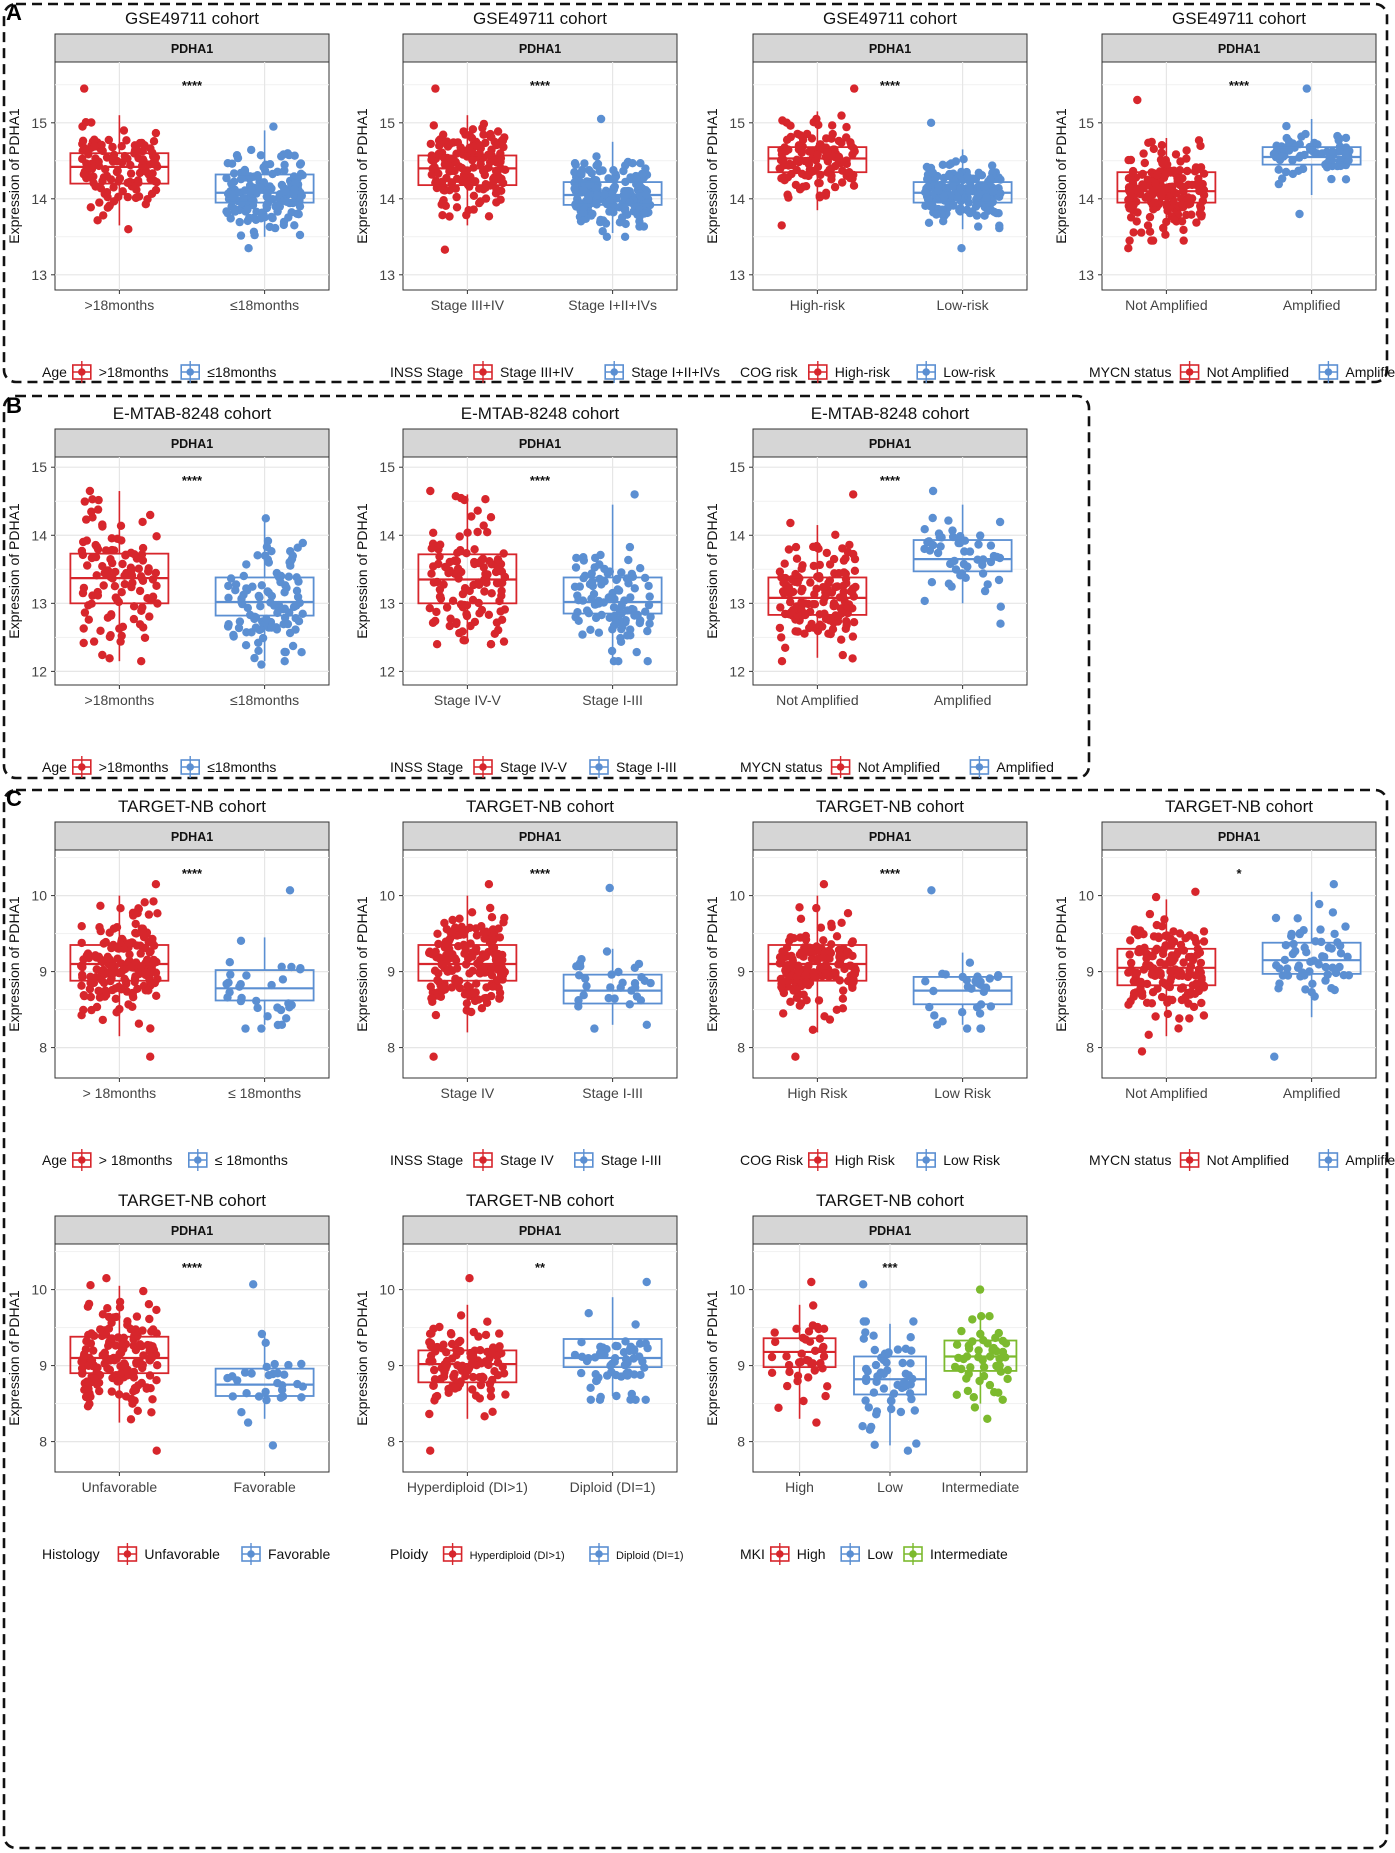  Describe the element at coordinates (43, 972) in the screenshot. I see `y-tick-label: 9` at that location.